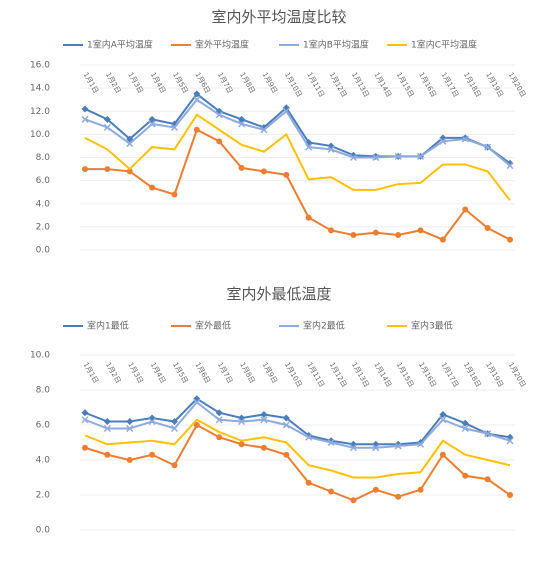  Describe the element at coordinates (108, 326) in the screenshot. I see `legend-label: 室内1最低` at that location.